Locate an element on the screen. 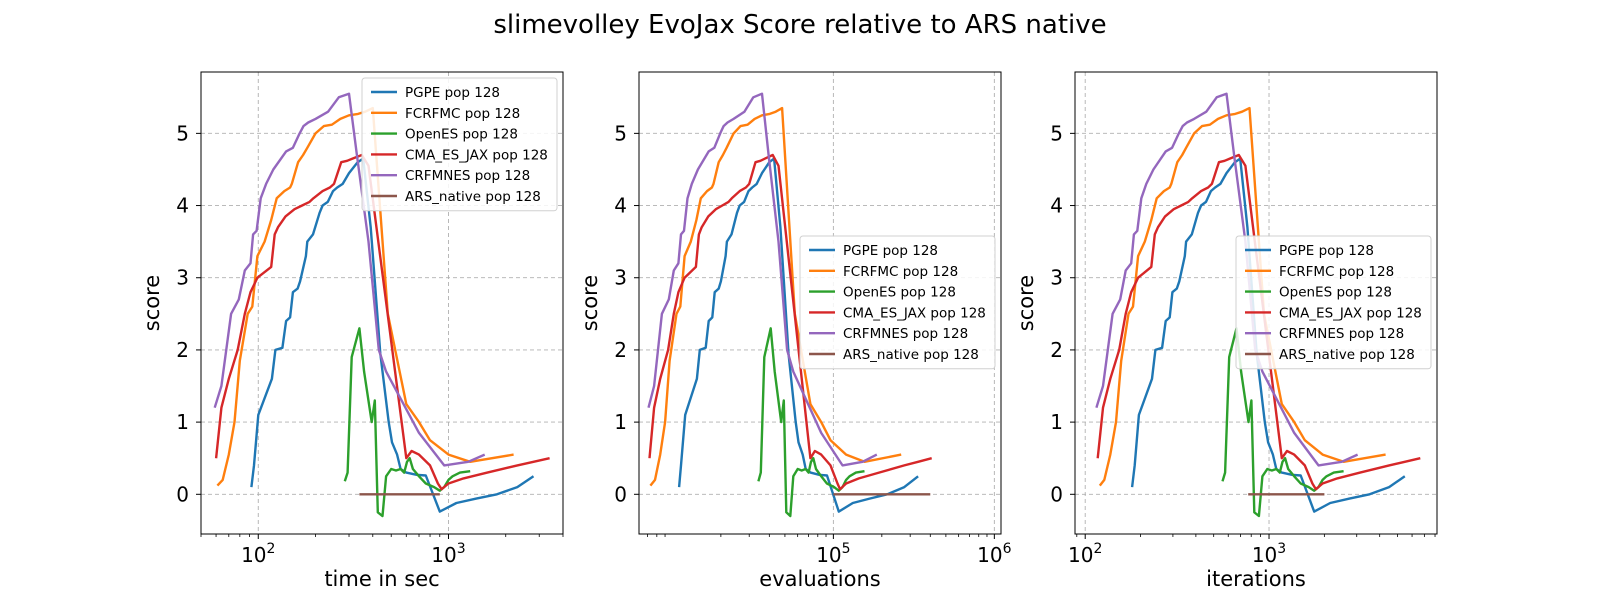  x-axis-label: time in sec is located at coordinates (381, 579).